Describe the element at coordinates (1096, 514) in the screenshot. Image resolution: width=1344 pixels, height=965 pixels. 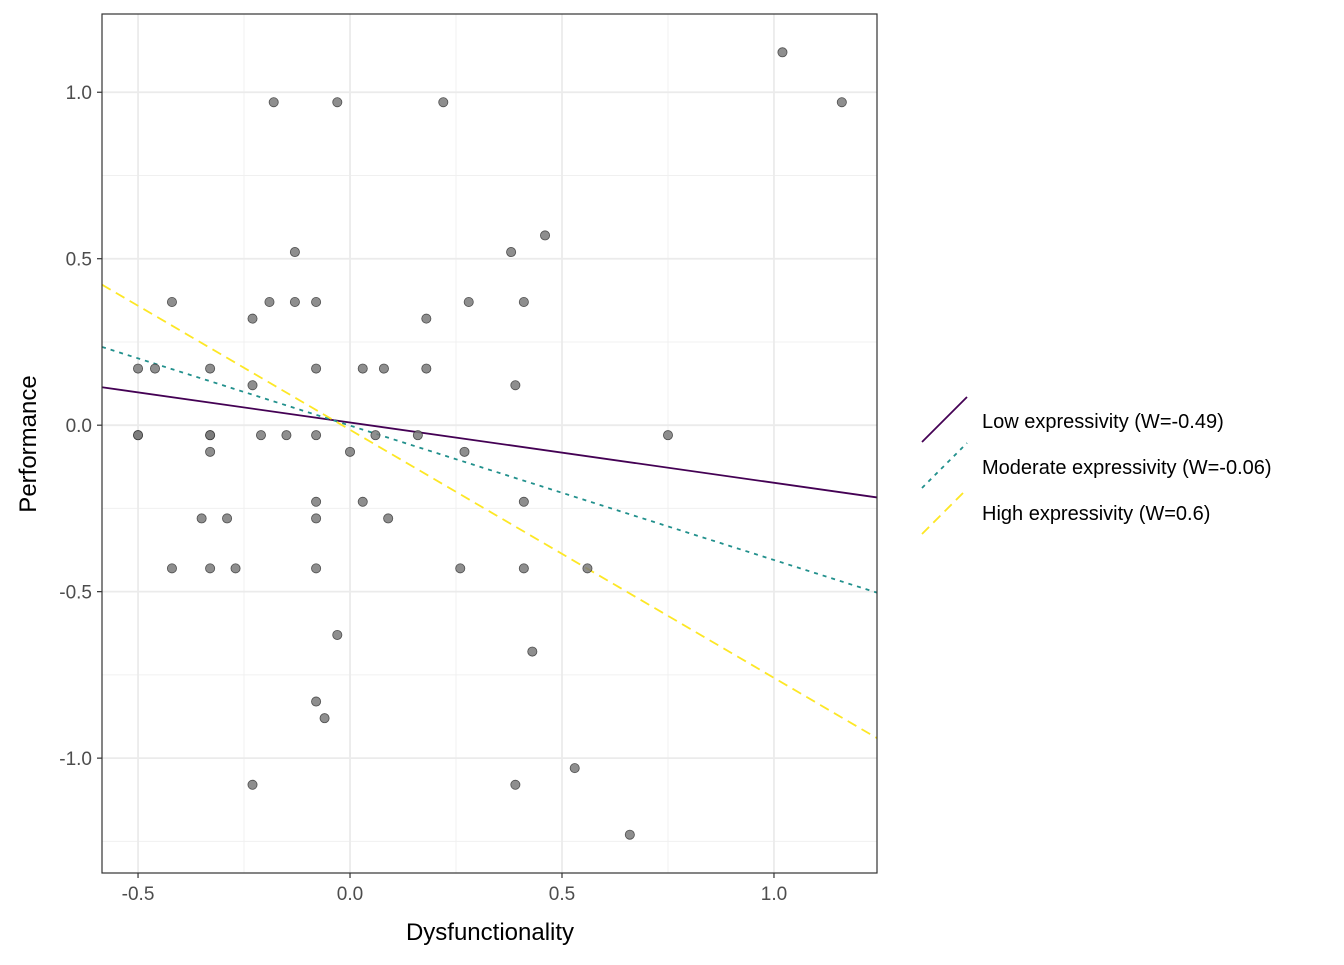
I see `legend-label: High expressivity (W=0.6)` at that location.